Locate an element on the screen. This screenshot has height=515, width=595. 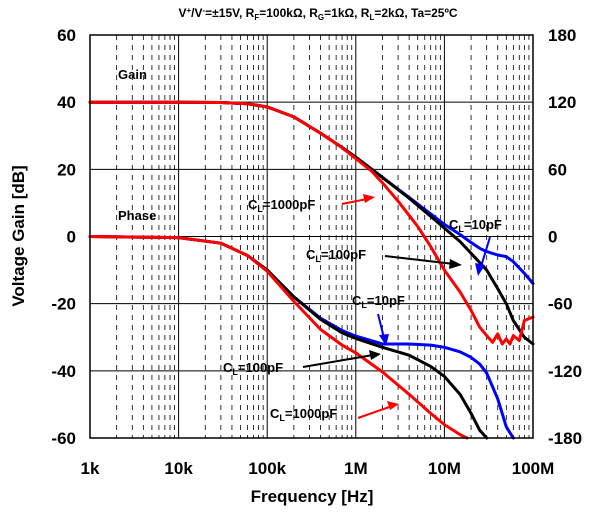
phase-1000pf-arrowhead is located at coordinates (393, 405).